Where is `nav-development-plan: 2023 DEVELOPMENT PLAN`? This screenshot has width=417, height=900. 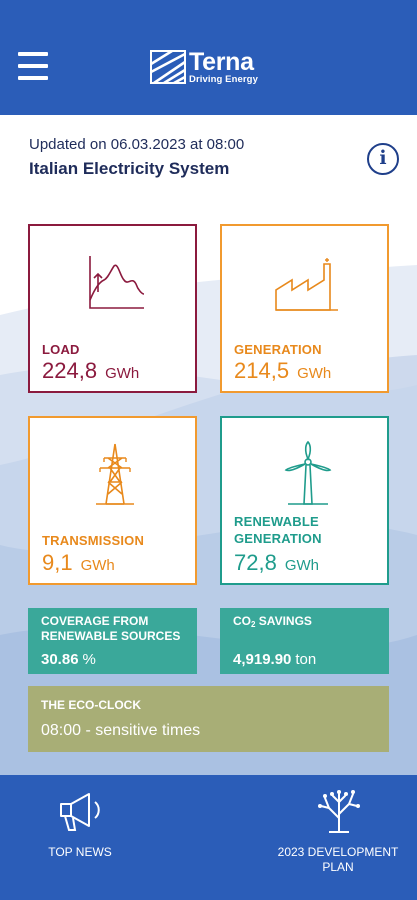
nav-development-plan: 2023 DEVELOPMENT PLAN is located at coordinates (338, 837).